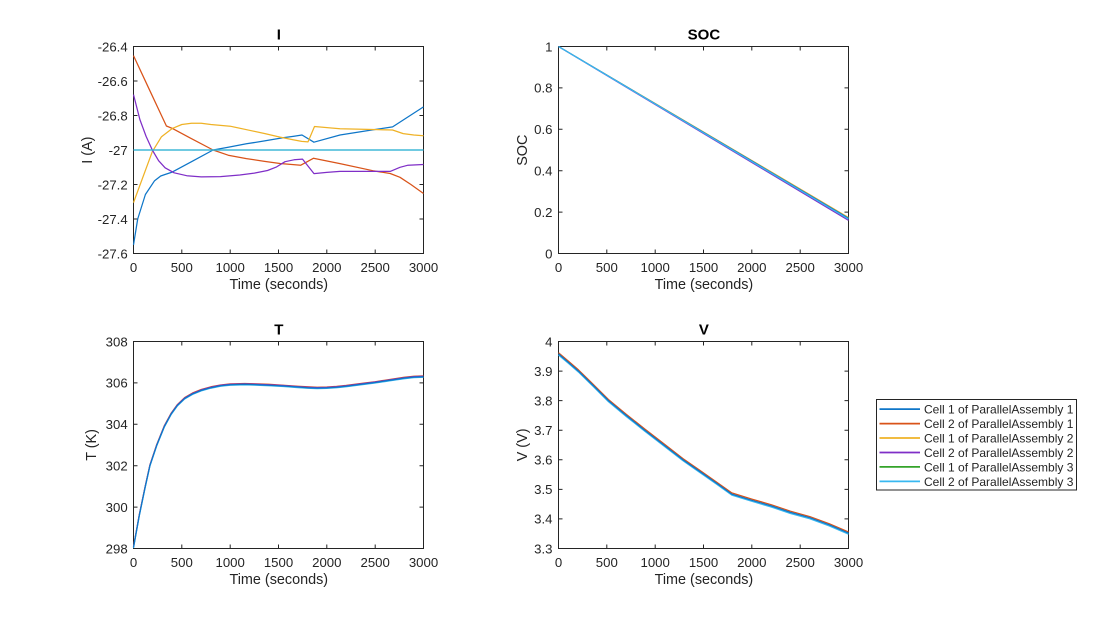 The image size is (1098, 623). I want to click on svg-text: -27, so click(118, 150).